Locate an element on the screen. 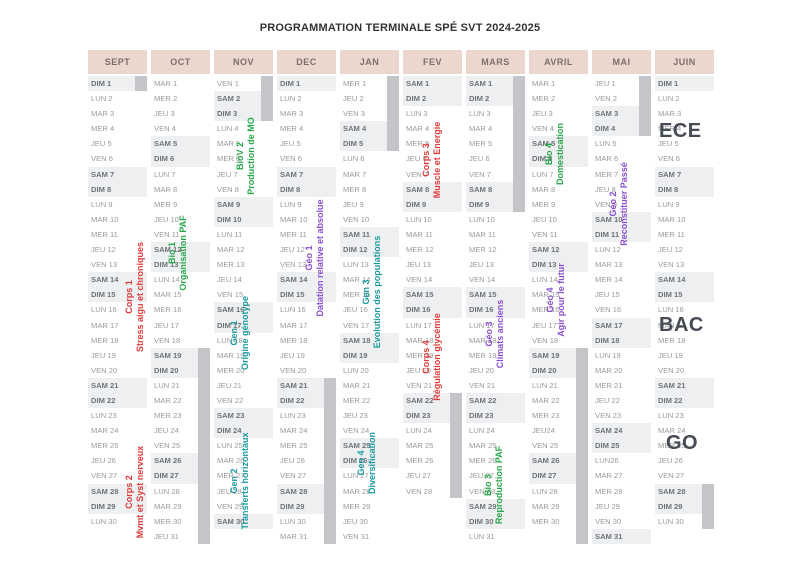  day-cell: MAR 29 is located at coordinates (546, 506).